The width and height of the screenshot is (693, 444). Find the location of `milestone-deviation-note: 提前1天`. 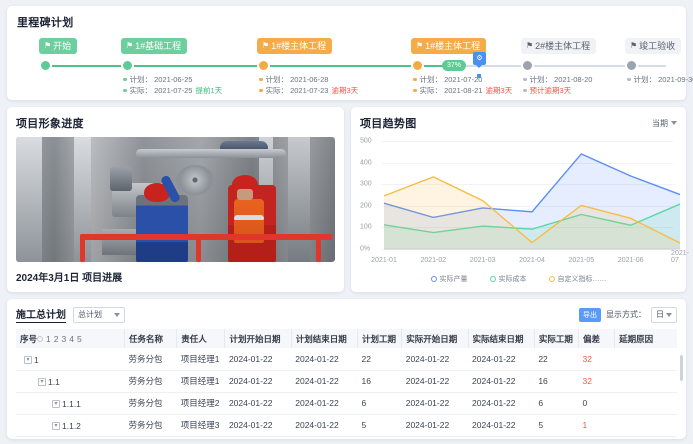

milestone-deviation-note: 提前1天 is located at coordinates (209, 90).